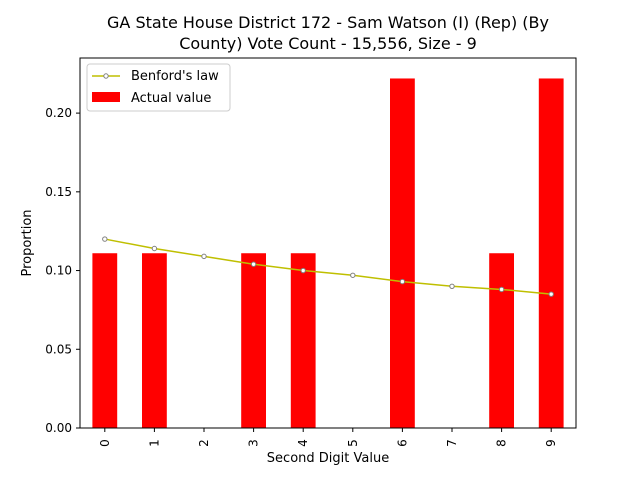 The width and height of the screenshot is (640, 480). I want to click on y-tick-label: 0.15, so click(58, 192).